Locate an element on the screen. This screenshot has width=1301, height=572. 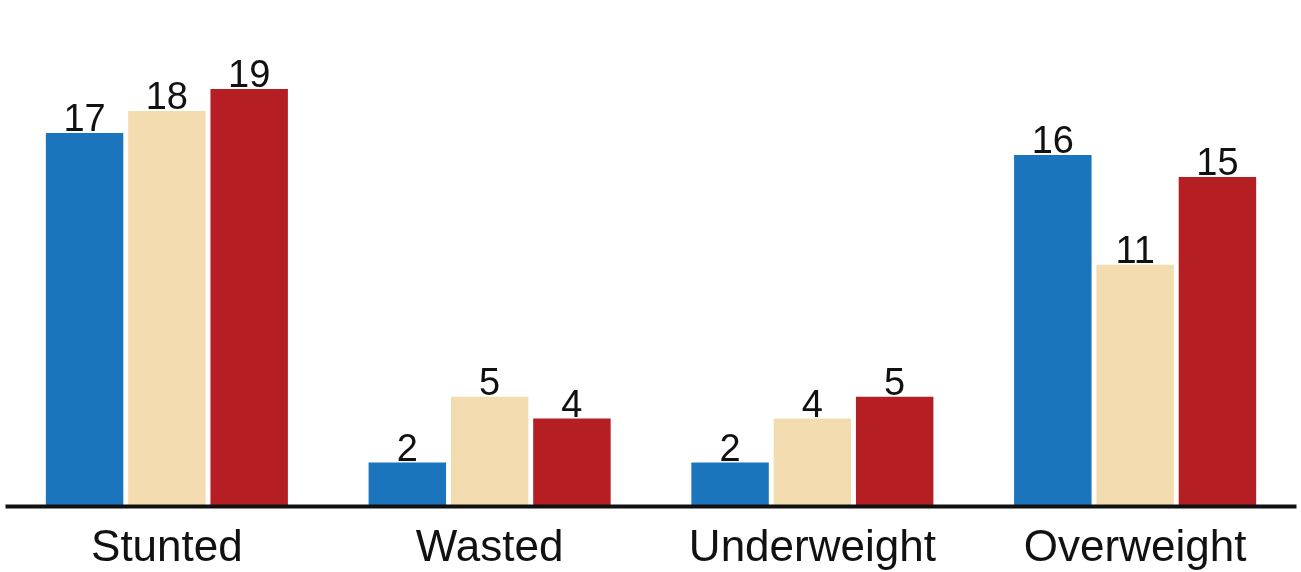
x-tick-label: Stunted is located at coordinates (167, 545).